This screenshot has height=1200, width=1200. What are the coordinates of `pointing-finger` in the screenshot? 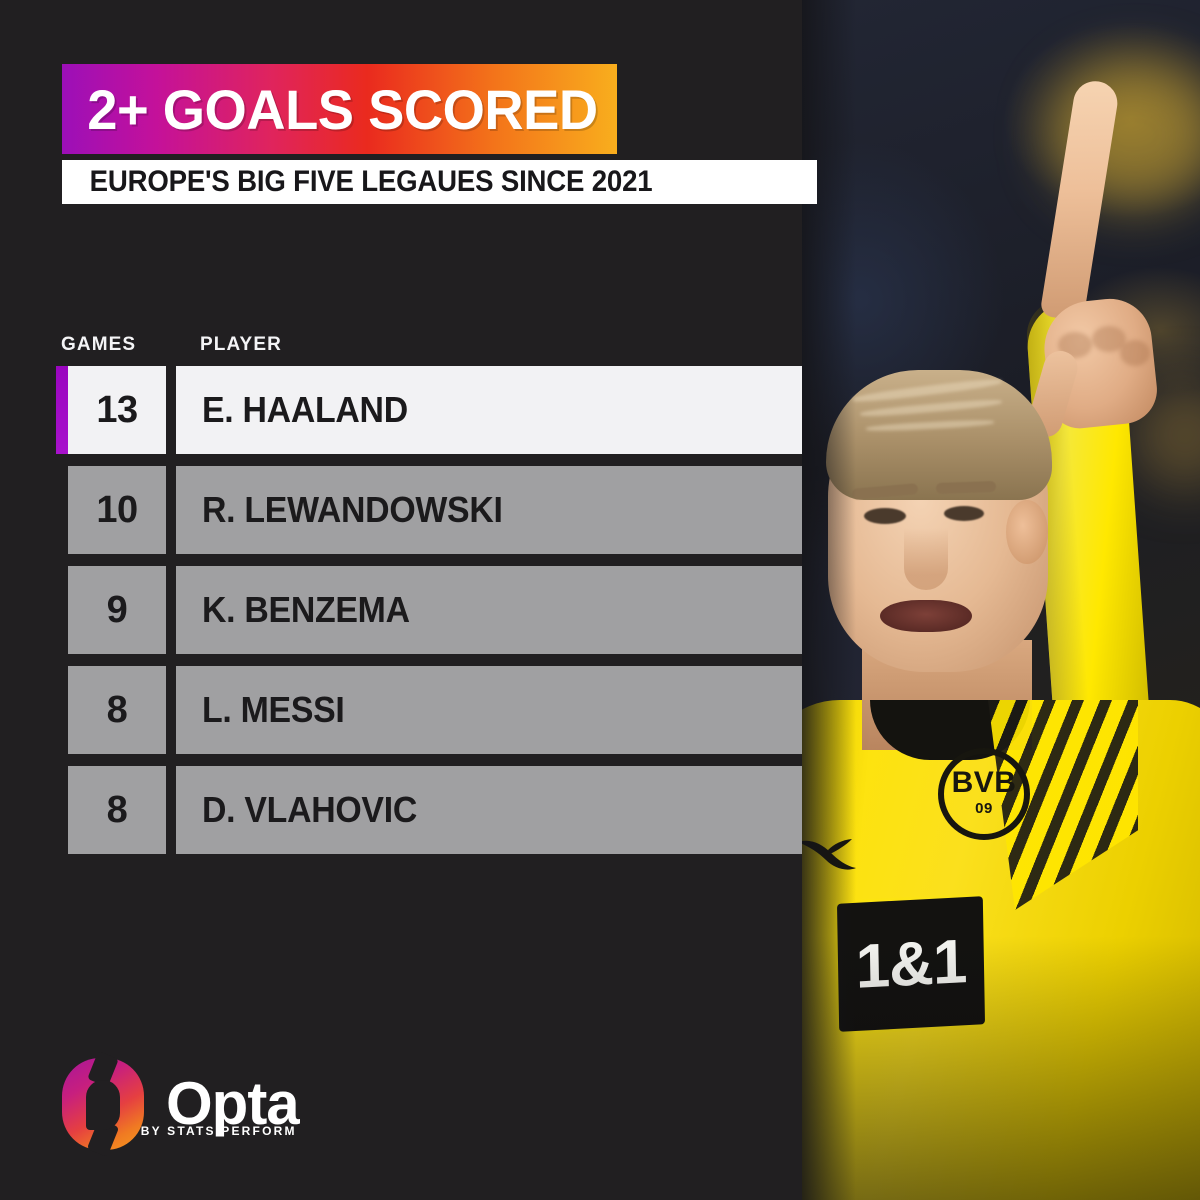 It's located at (1080, 200).